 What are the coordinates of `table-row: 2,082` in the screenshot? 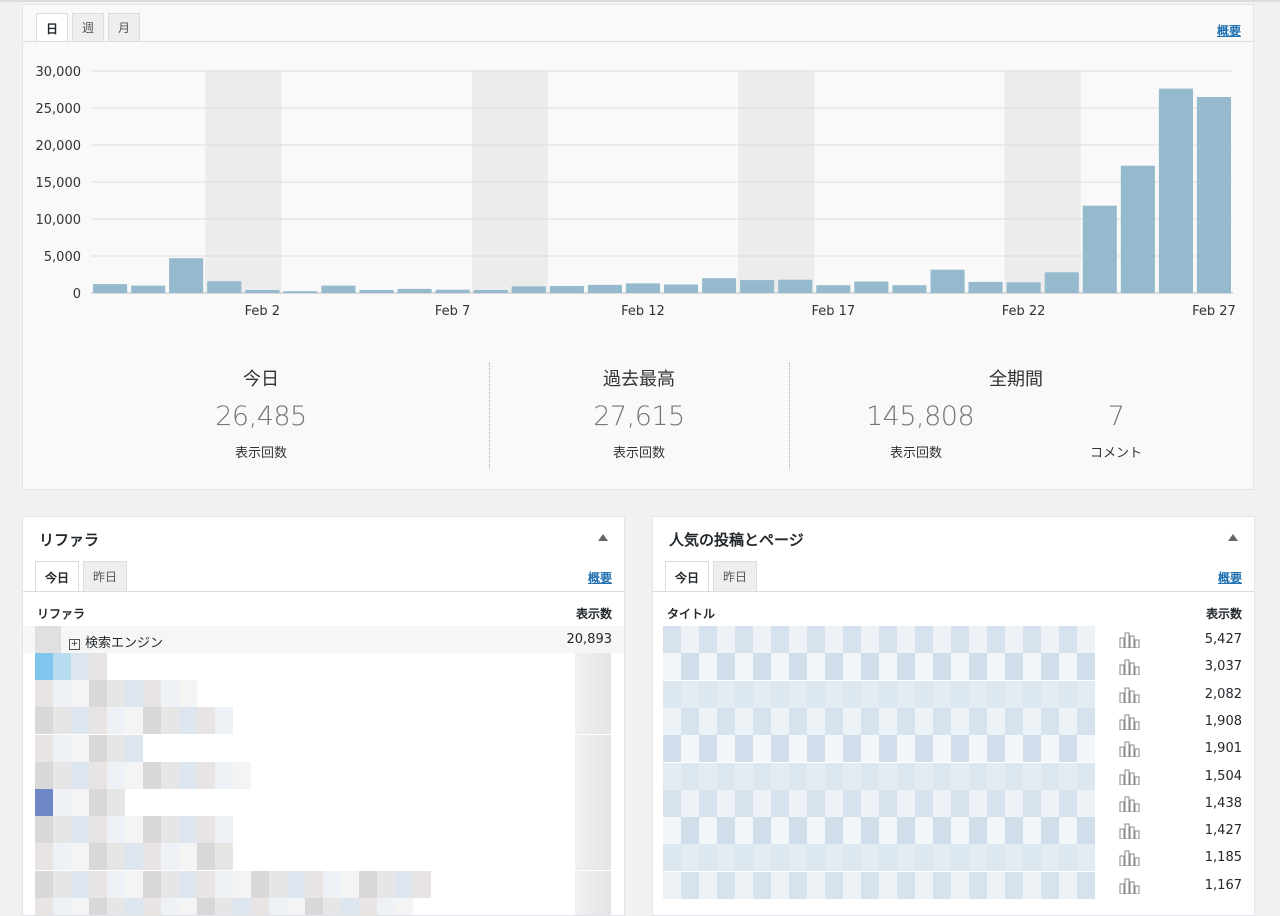 It's located at (953, 694).